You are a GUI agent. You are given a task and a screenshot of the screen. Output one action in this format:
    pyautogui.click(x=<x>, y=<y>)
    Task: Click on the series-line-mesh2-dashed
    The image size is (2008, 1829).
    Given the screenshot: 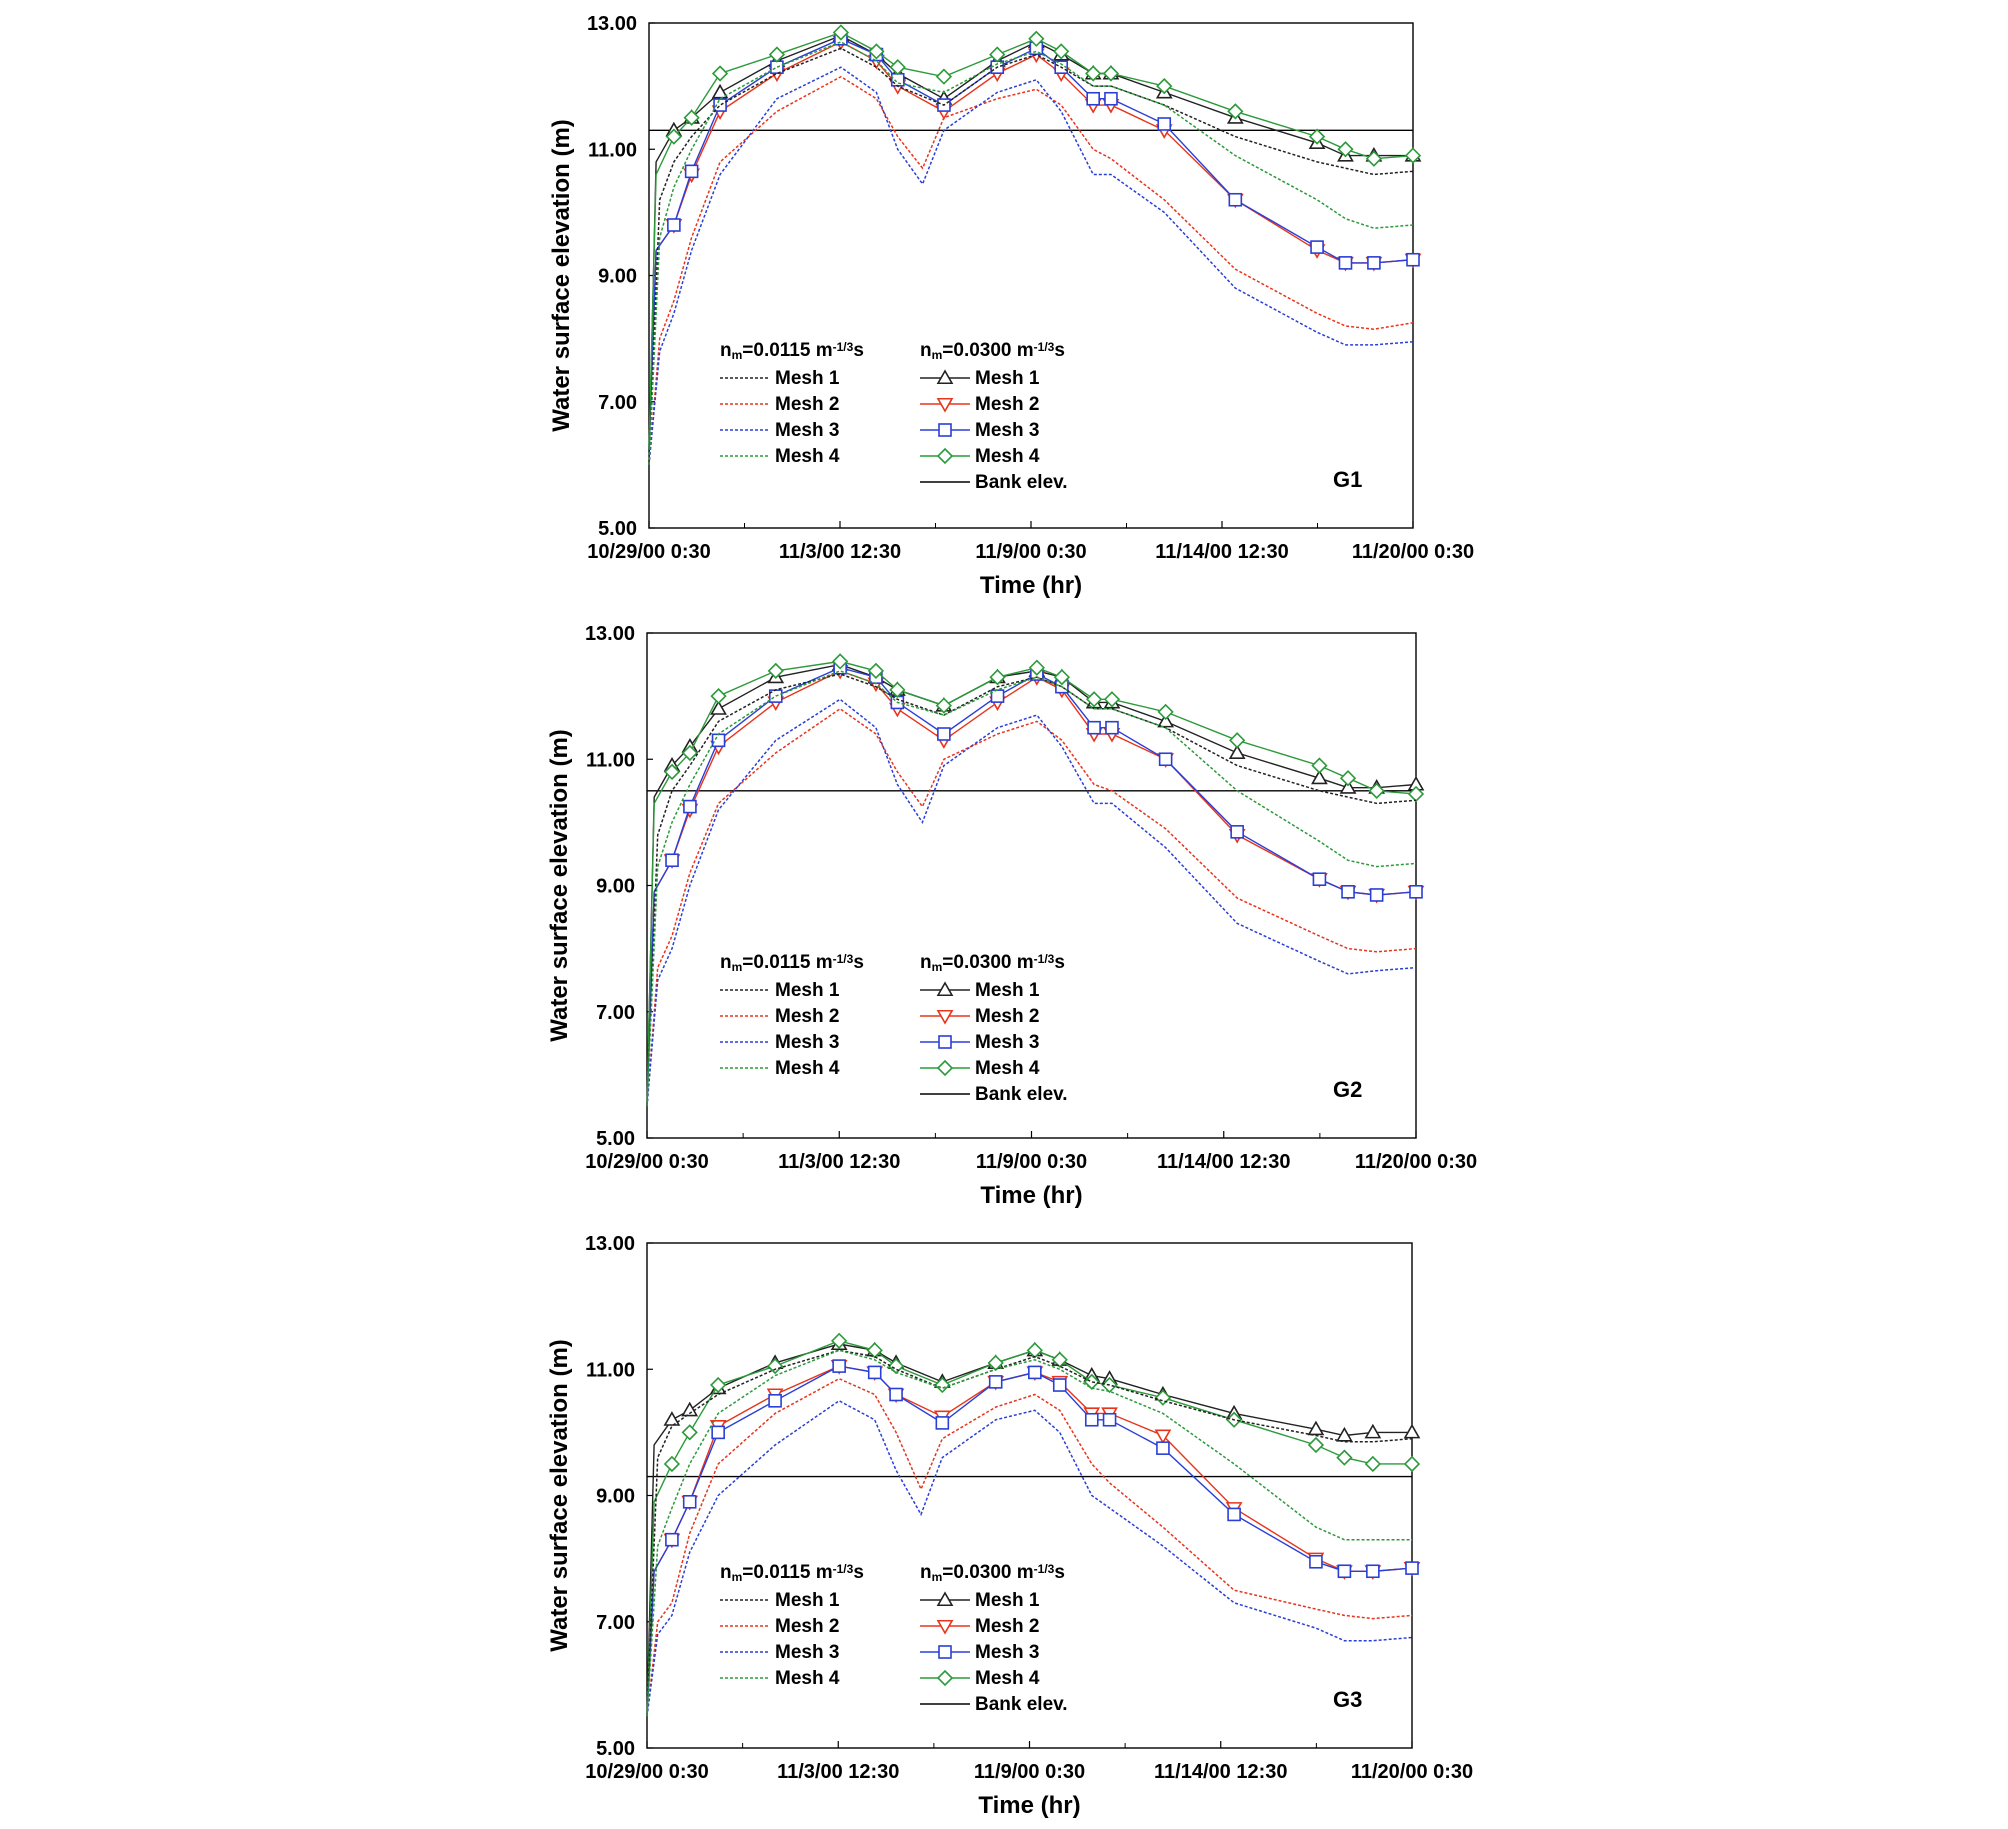 What is the action you would take?
    pyautogui.click(x=1029, y=1547)
    